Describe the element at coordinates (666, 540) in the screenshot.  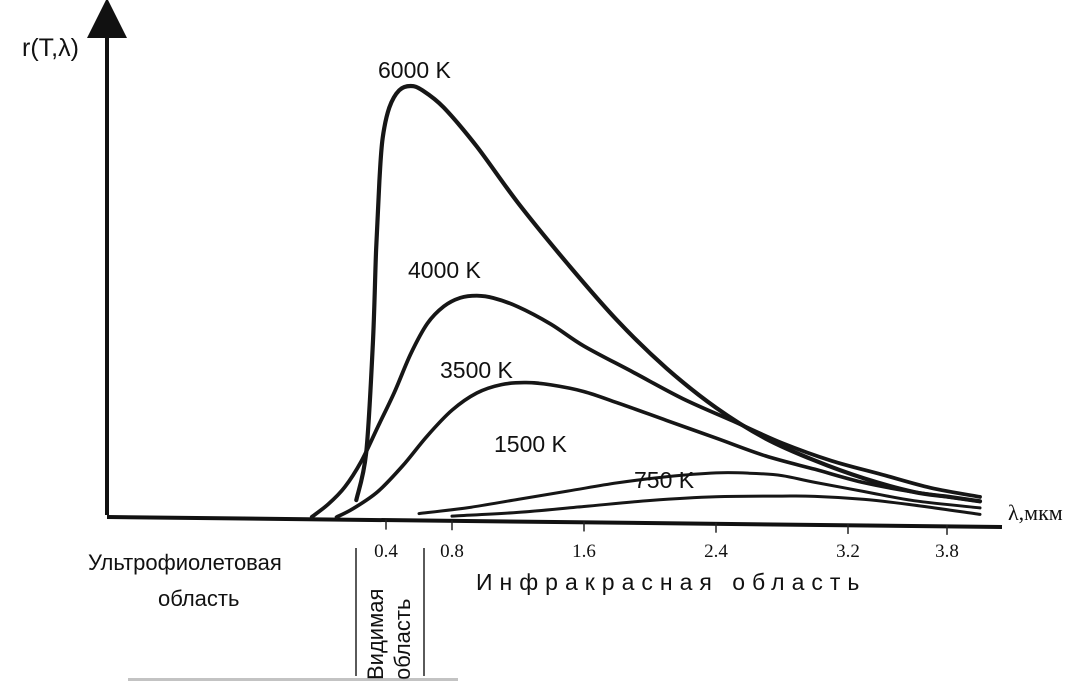
I see `x-ticks: 0.4 0.8 1.6 2.4 3.2 3.8` at that location.